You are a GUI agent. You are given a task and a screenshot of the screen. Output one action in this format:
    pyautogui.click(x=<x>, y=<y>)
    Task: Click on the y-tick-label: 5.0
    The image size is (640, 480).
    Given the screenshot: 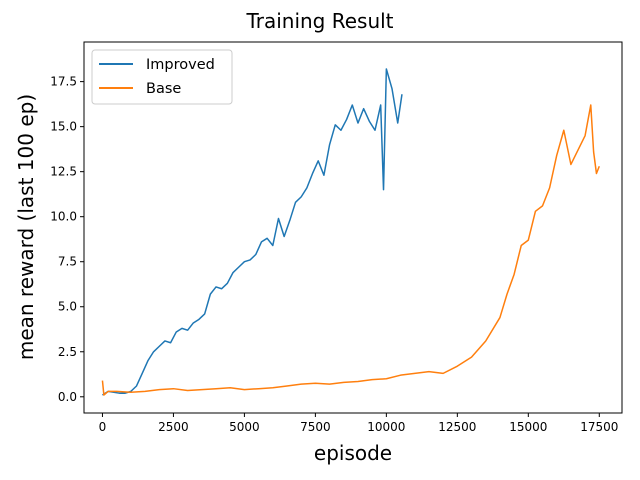 What is the action you would take?
    pyautogui.click(x=67, y=307)
    